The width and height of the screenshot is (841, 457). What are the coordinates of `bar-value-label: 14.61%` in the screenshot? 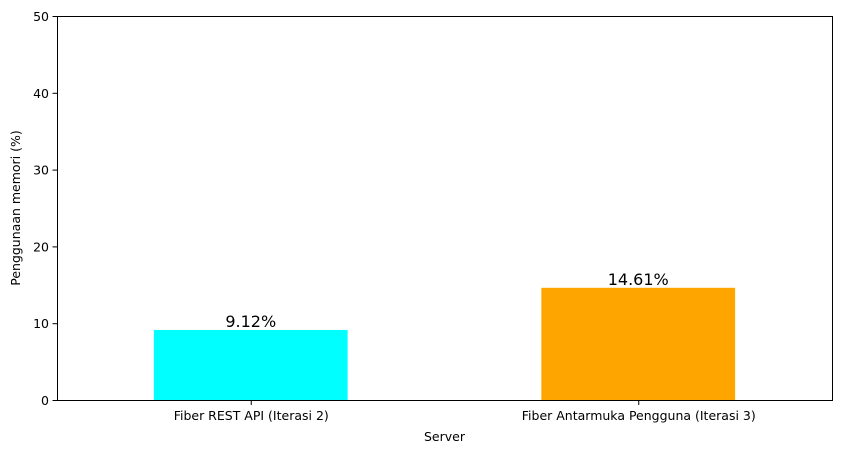 It's located at (638, 279).